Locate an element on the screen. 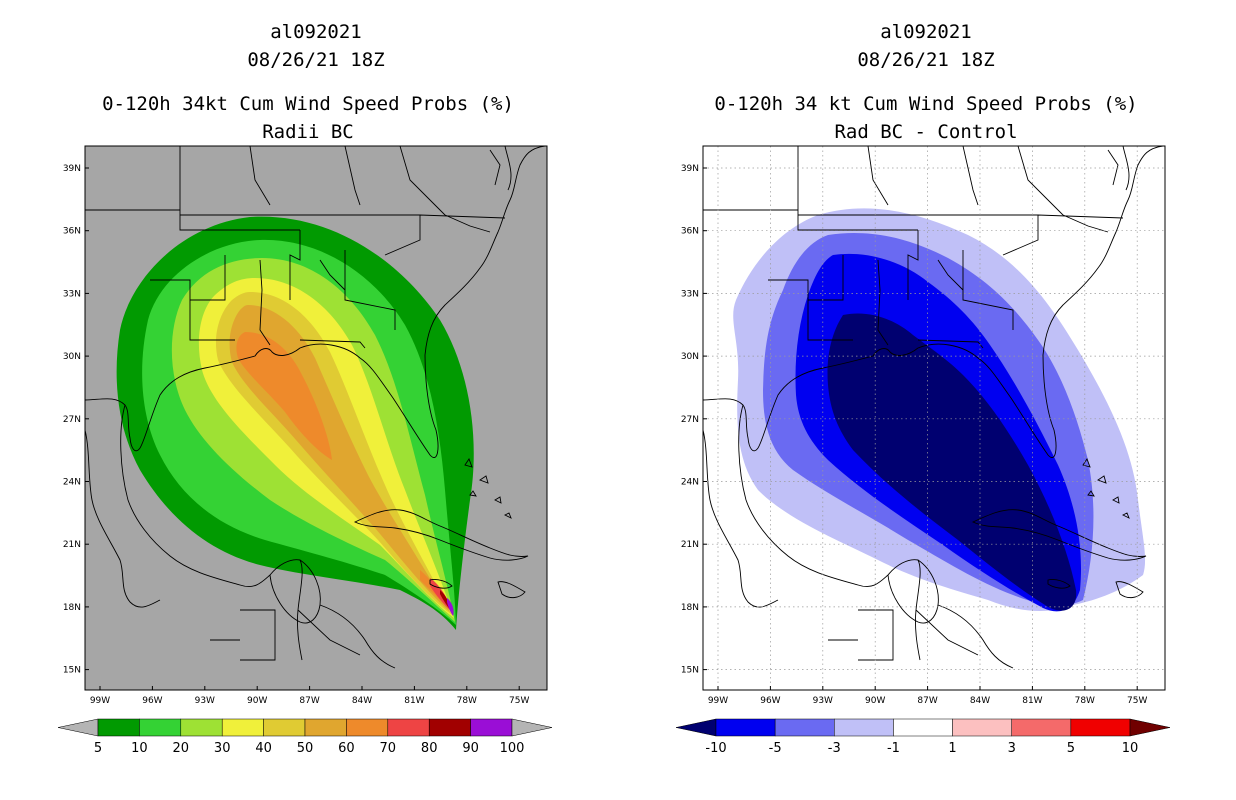  colorbar: 5 10 20 30 40 50 60 70 80 90 100 is located at coordinates (305, 737).